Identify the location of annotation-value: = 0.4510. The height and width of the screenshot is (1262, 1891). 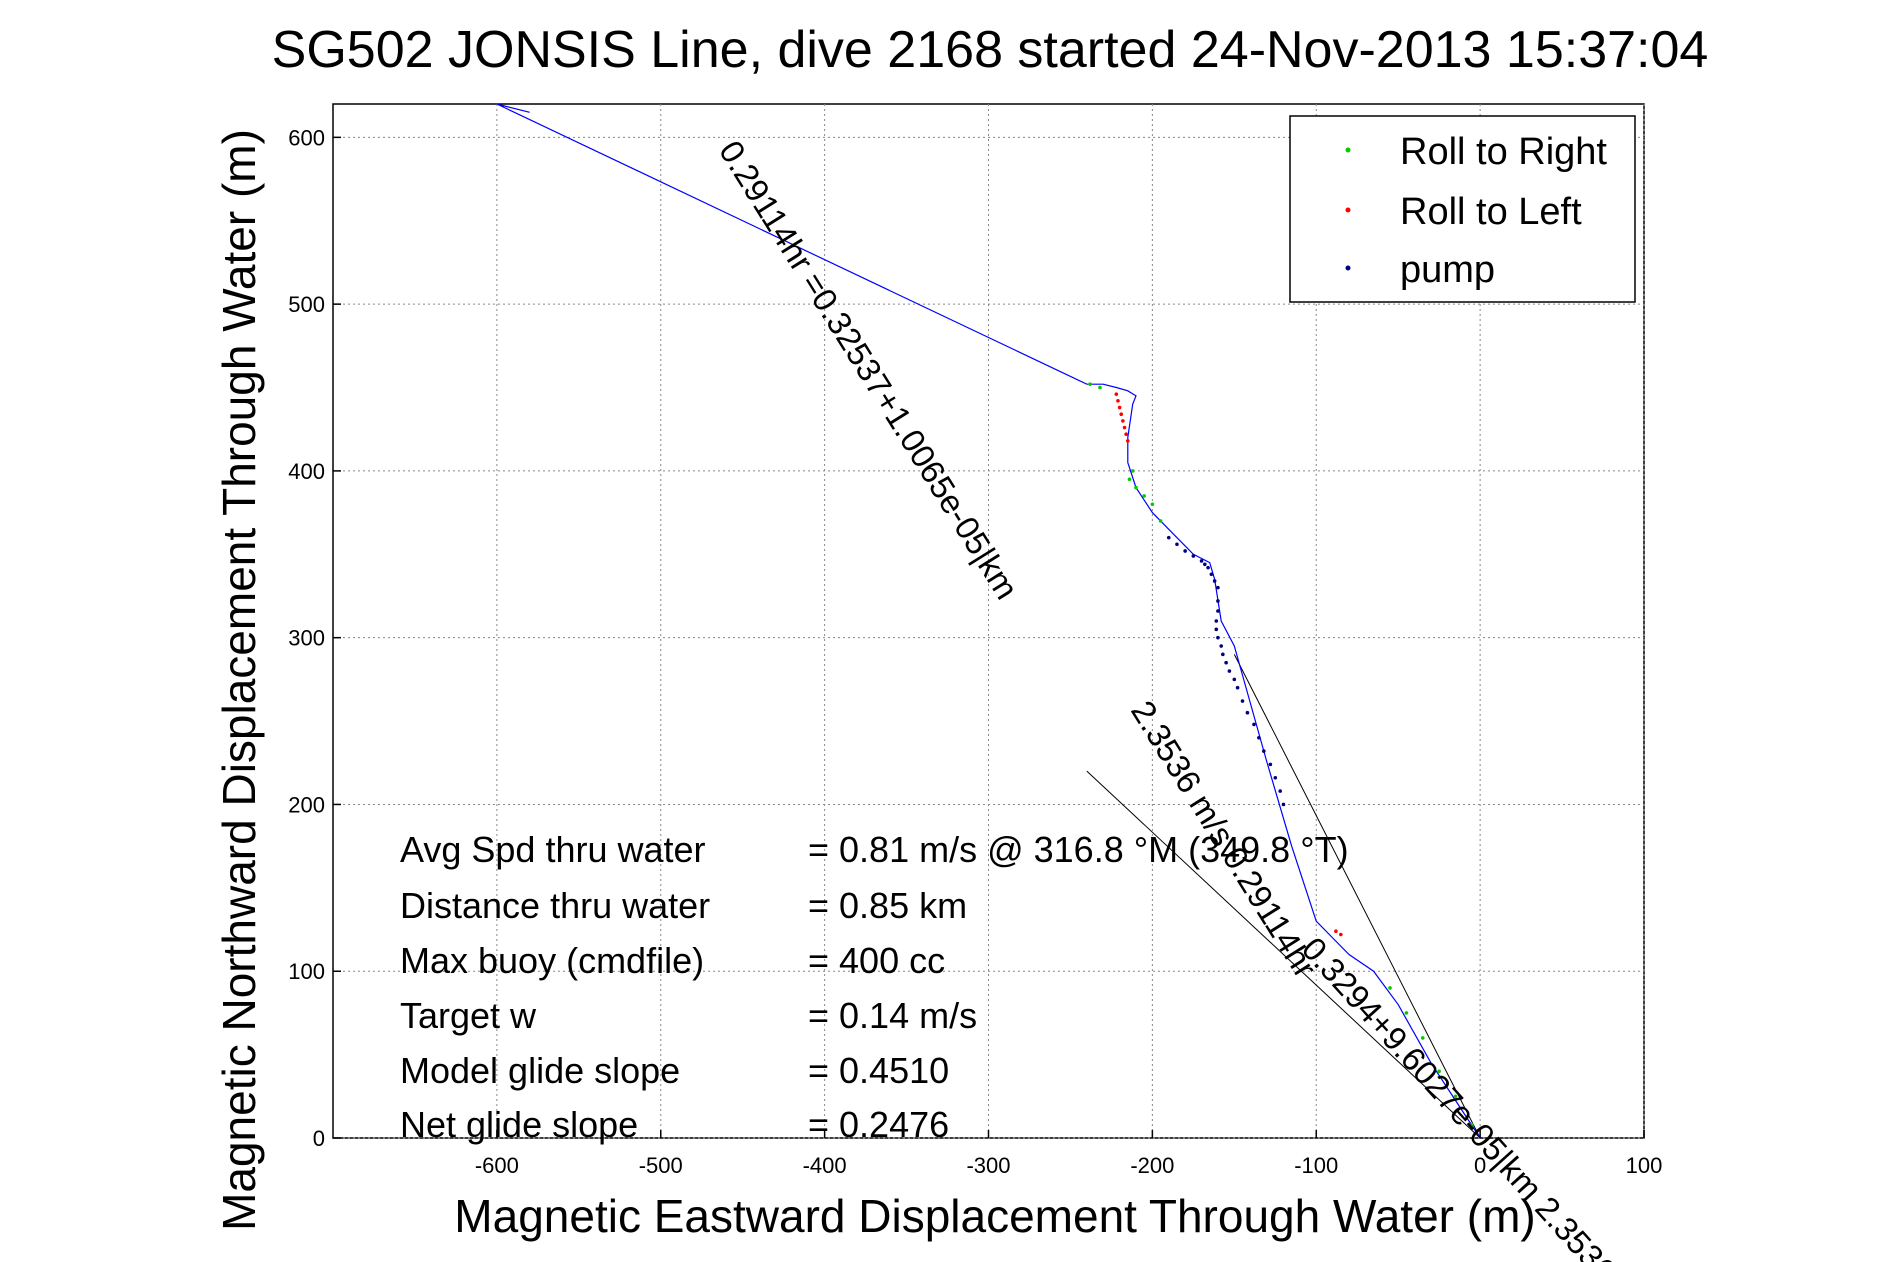
(878, 1070).